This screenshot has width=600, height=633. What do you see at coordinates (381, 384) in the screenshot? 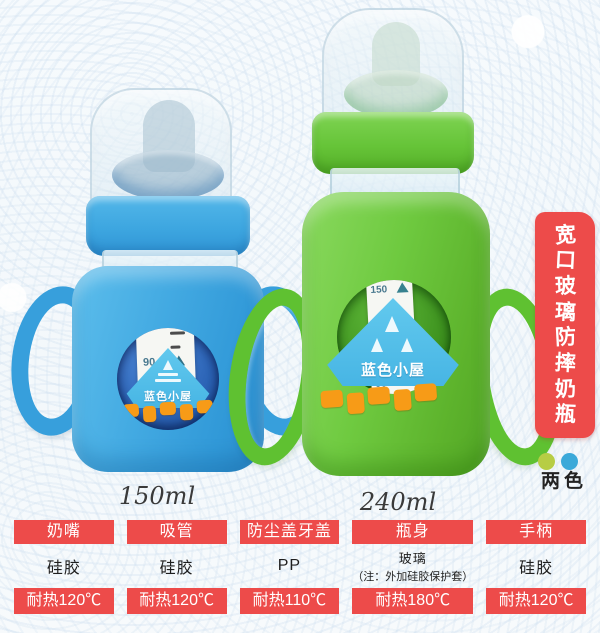
I see `scale-number-bottom: 90` at bounding box center [381, 384].